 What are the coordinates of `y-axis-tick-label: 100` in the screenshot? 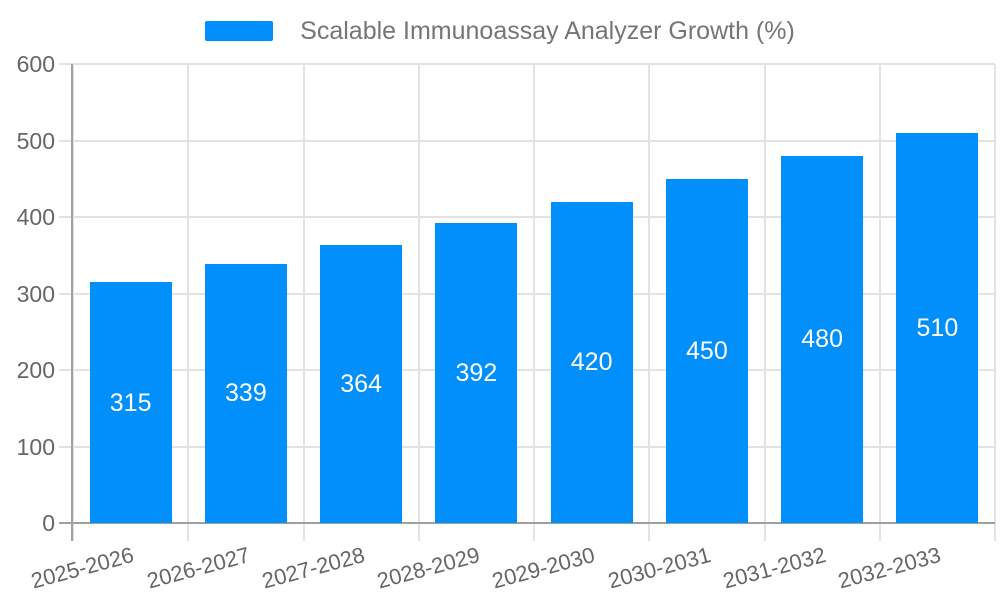 It's located at (35, 446).